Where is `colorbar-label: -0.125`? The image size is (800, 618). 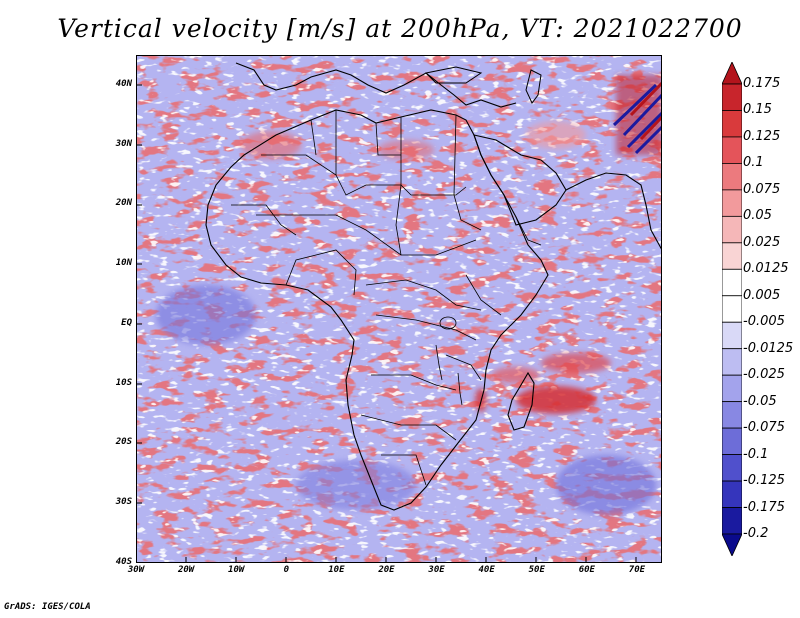 colorbar-label: -0.125 is located at coordinates (764, 481).